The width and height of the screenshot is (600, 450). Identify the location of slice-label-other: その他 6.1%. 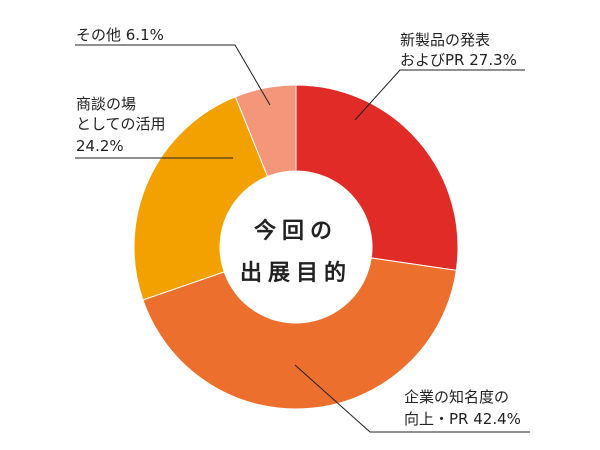
(120, 35).